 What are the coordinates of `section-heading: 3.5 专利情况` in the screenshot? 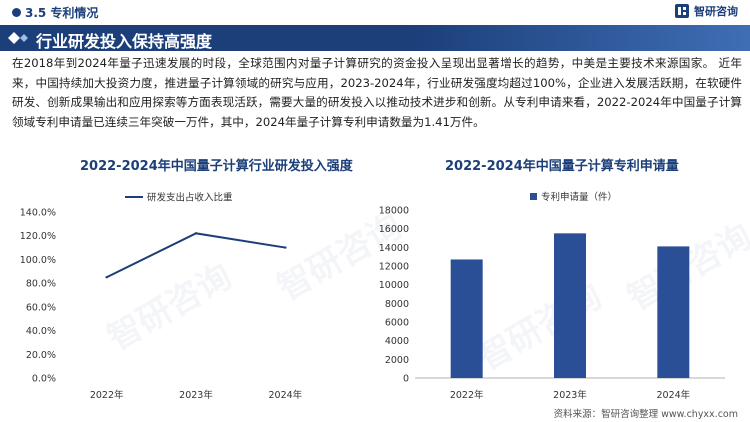 It's located at (55, 12).